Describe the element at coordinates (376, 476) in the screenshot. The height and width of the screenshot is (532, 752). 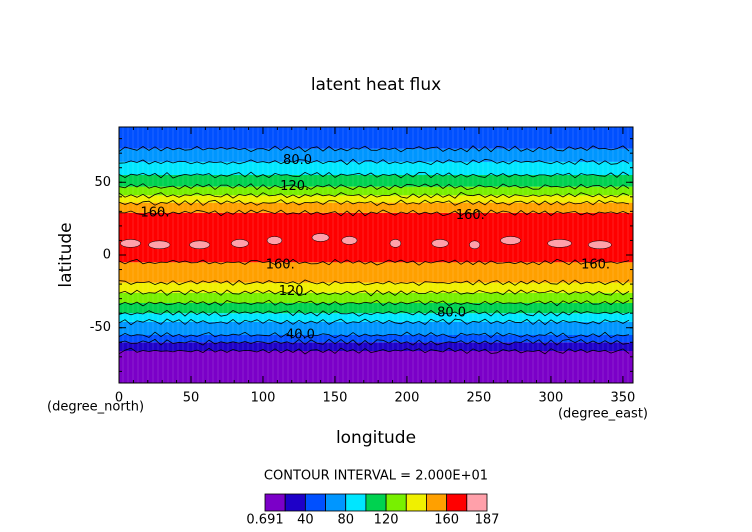
I see `contour-interval: CONTOUR INTERVAL = 2.000E+01` at that location.